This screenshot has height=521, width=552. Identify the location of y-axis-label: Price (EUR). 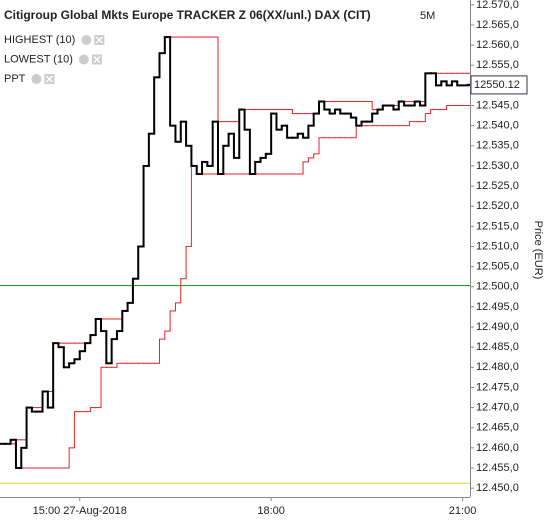
(538, 250).